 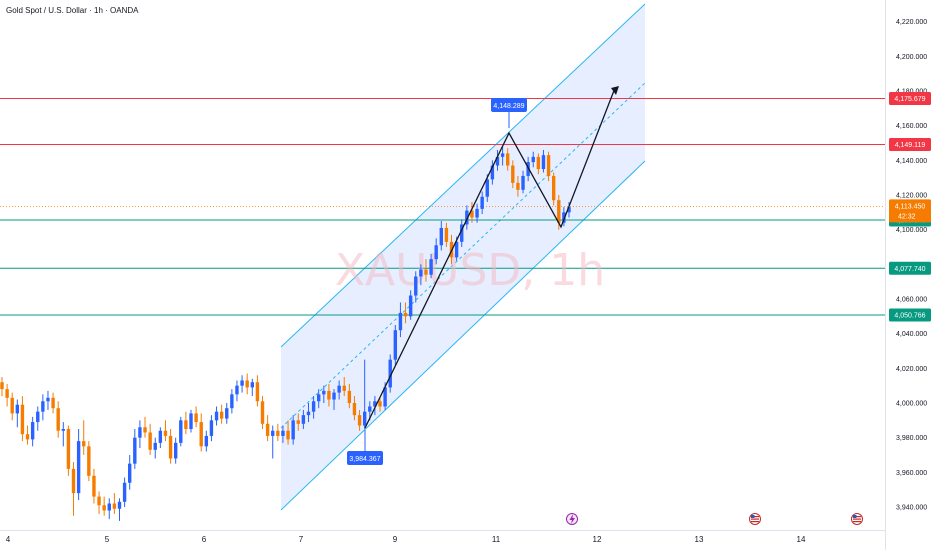 What do you see at coordinates (714, 519) in the screenshot?
I see `event-icons` at bounding box center [714, 519].